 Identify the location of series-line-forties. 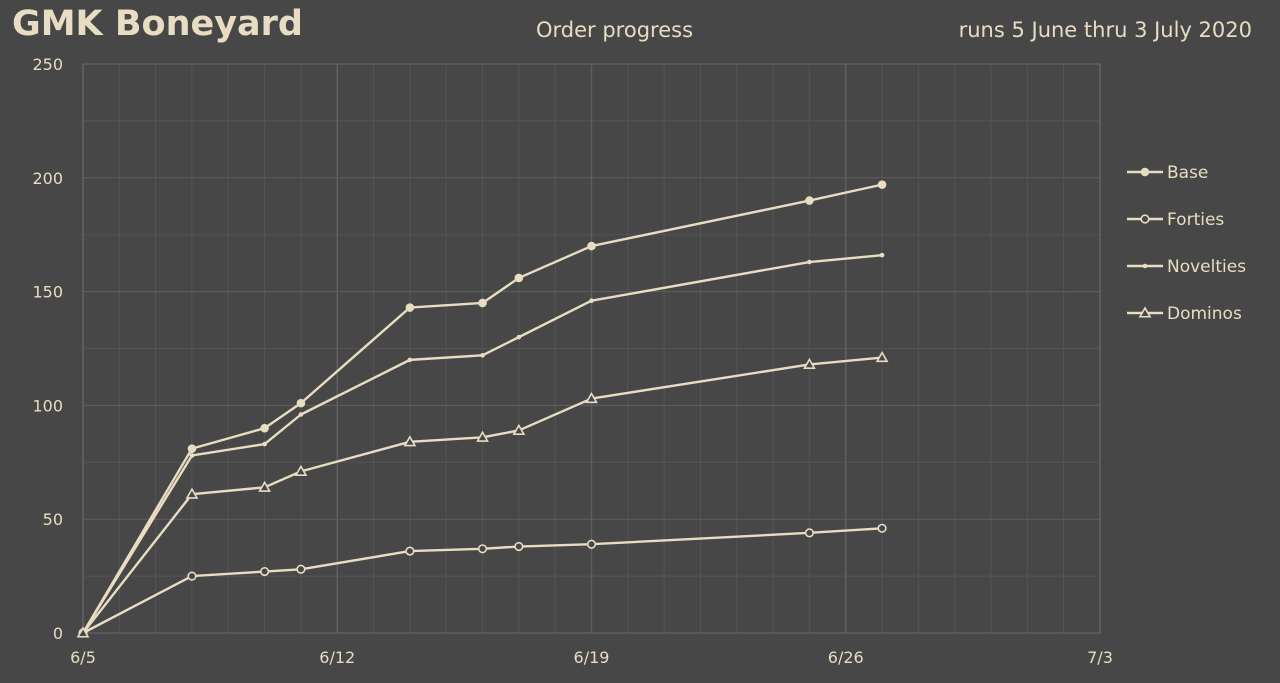
(482, 581).